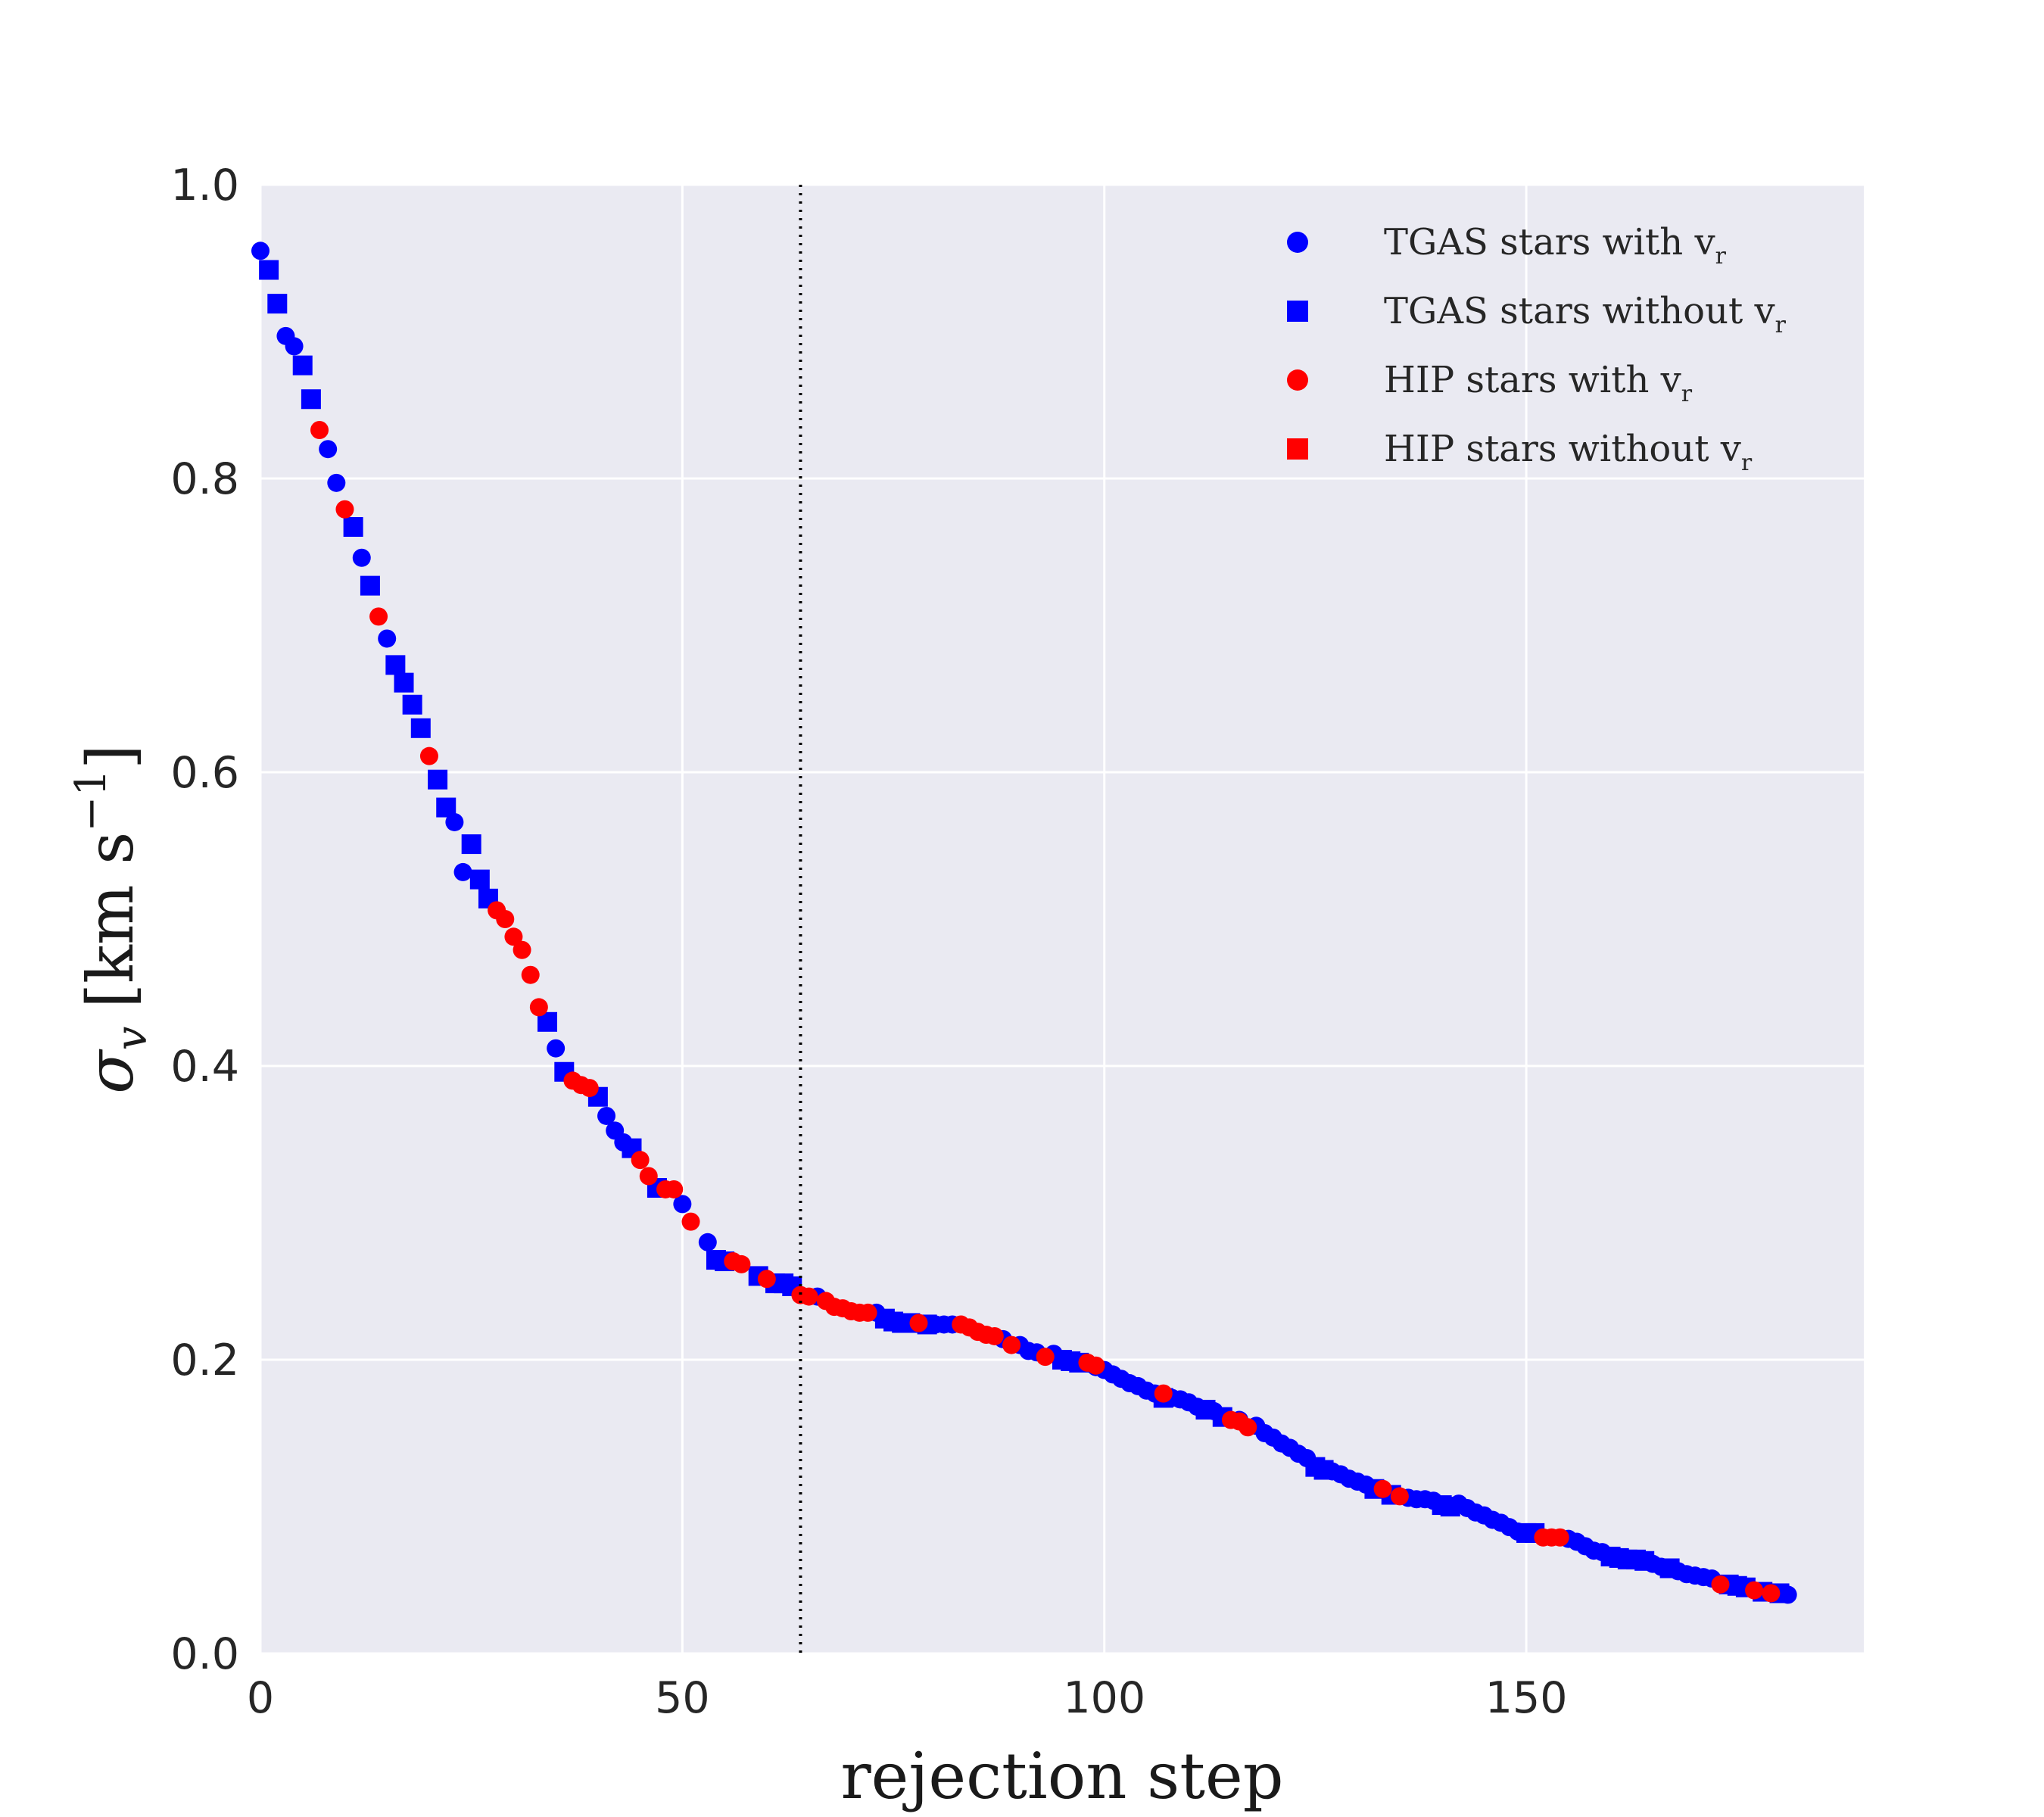 Image resolution: width=2044 pixels, height=1817 pixels. I want to click on x-tick-label: 100, so click(1104, 1698).